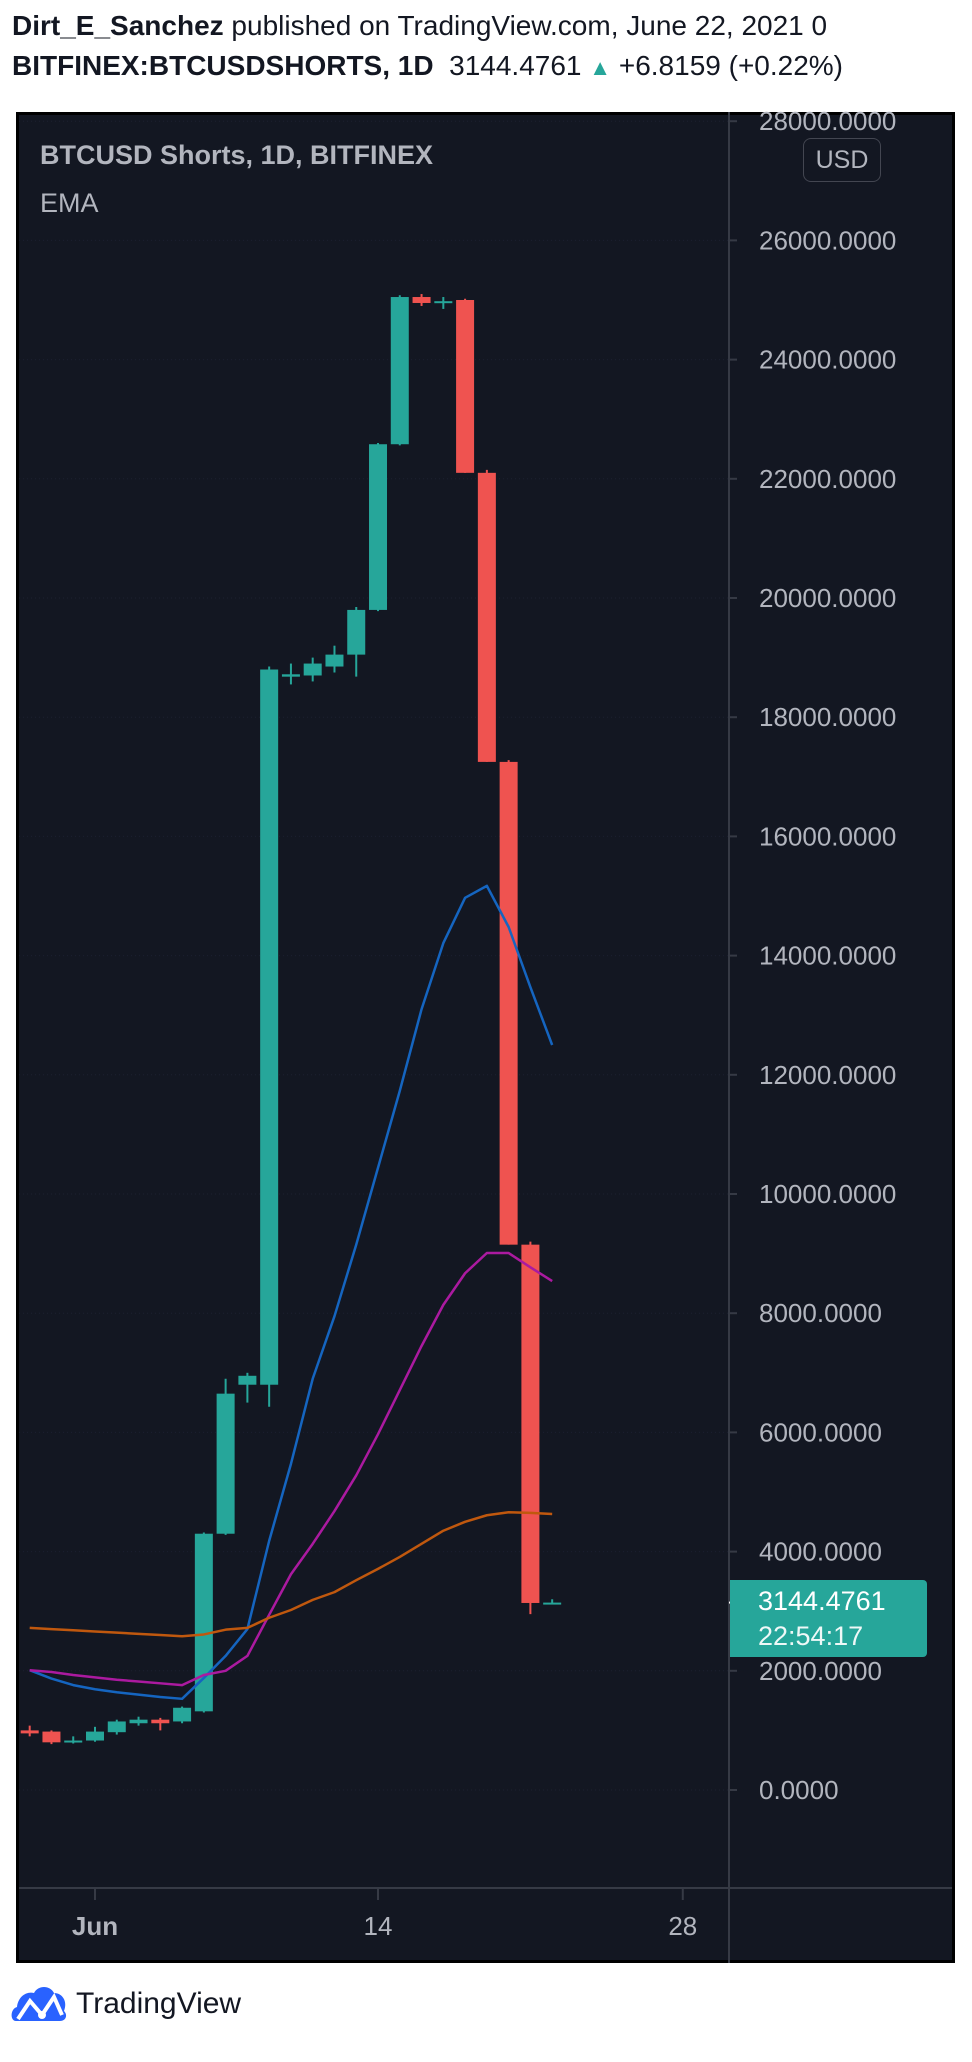  What do you see at coordinates (118, 25) in the screenshot?
I see `author-name: Dirt_E_Sanchez` at bounding box center [118, 25].